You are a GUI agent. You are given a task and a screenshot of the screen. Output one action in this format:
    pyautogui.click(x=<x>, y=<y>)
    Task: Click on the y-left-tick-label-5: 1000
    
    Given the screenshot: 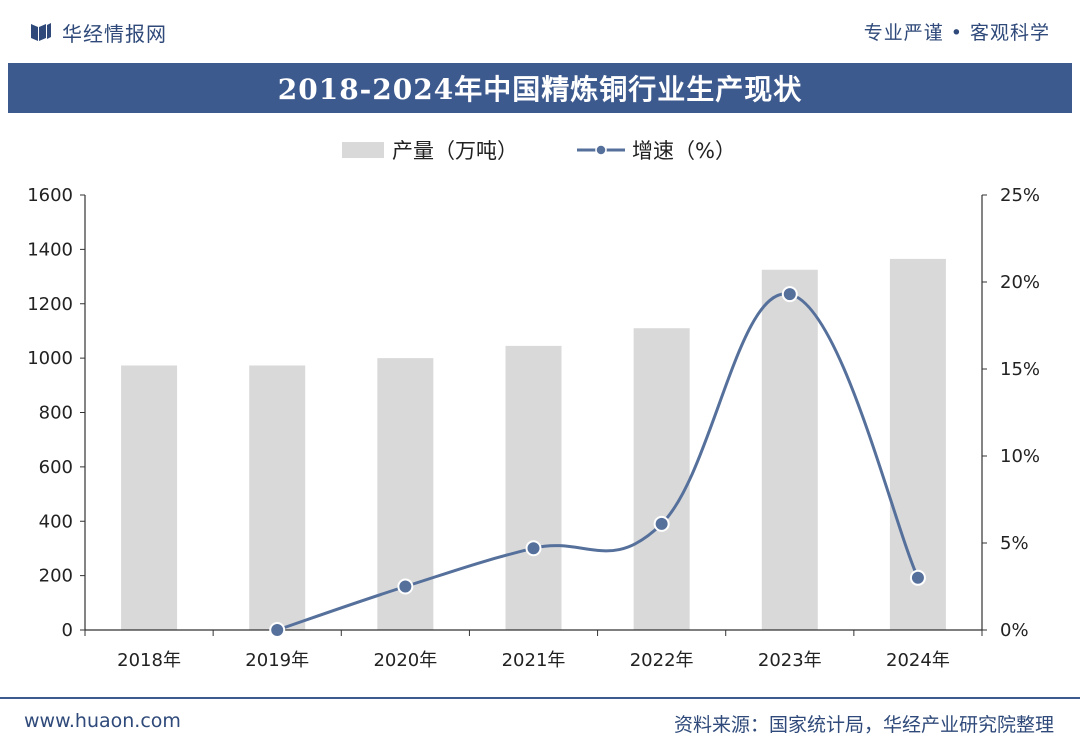 What is the action you would take?
    pyautogui.click(x=50, y=358)
    